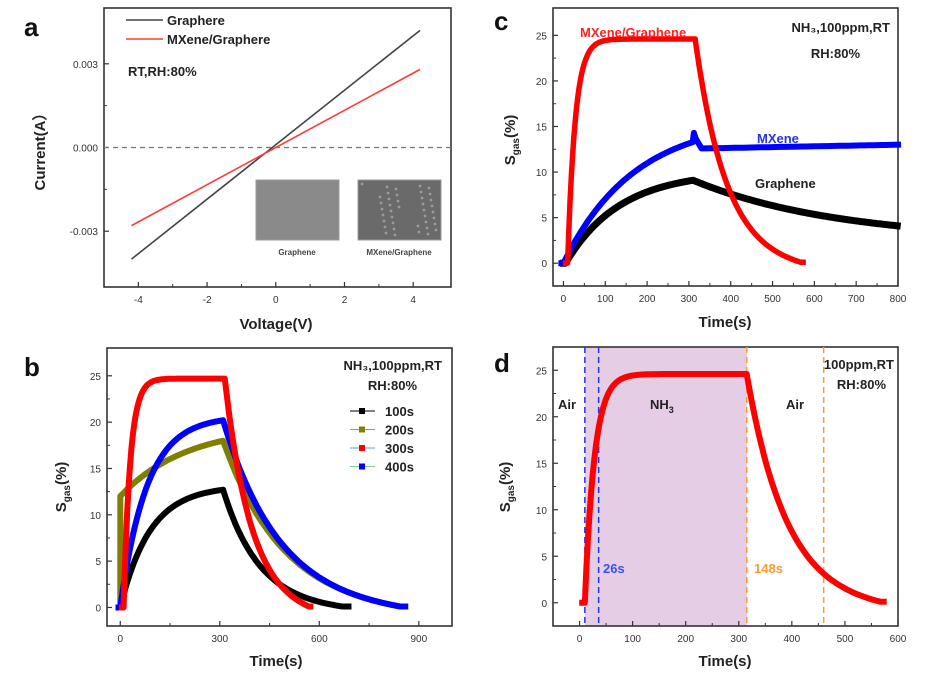 This screenshot has width=939, height=681. Describe the element at coordinates (795, 404) in the screenshot. I see `region-label-air-after: Air` at that location.